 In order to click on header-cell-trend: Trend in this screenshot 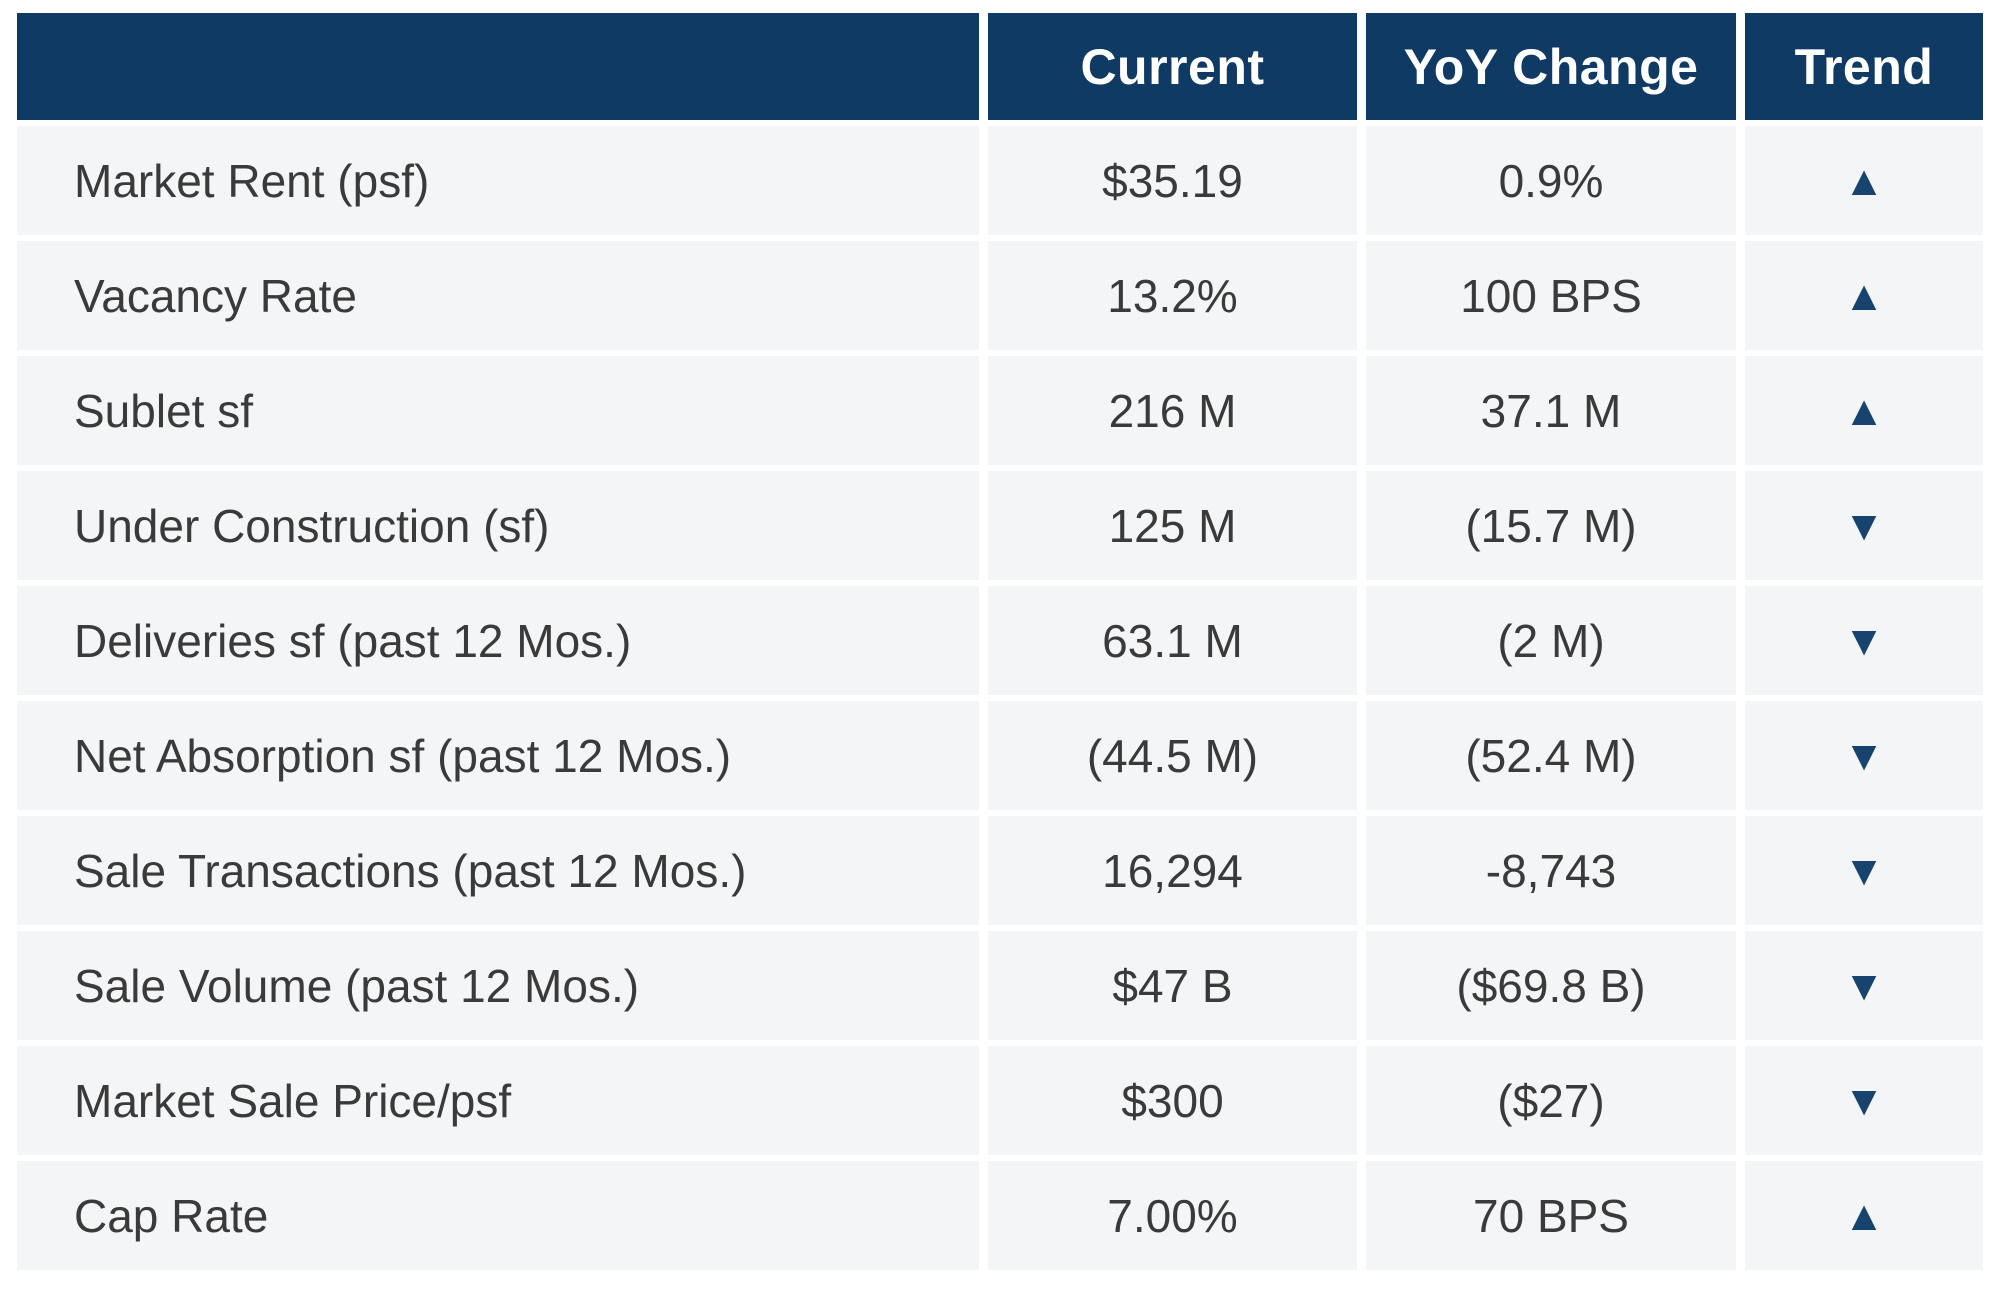, I will do `click(1864, 66)`.